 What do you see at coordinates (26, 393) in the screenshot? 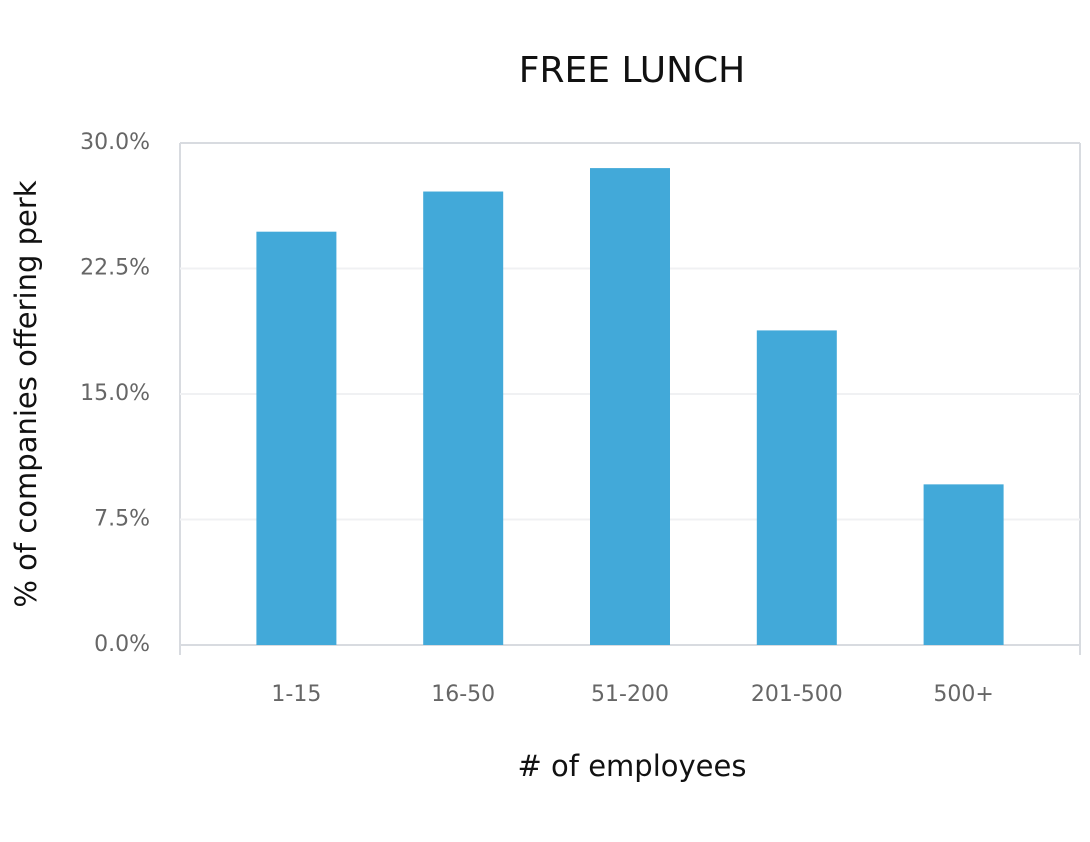
I see `y-axis-label: % of companies offering perk` at bounding box center [26, 393].